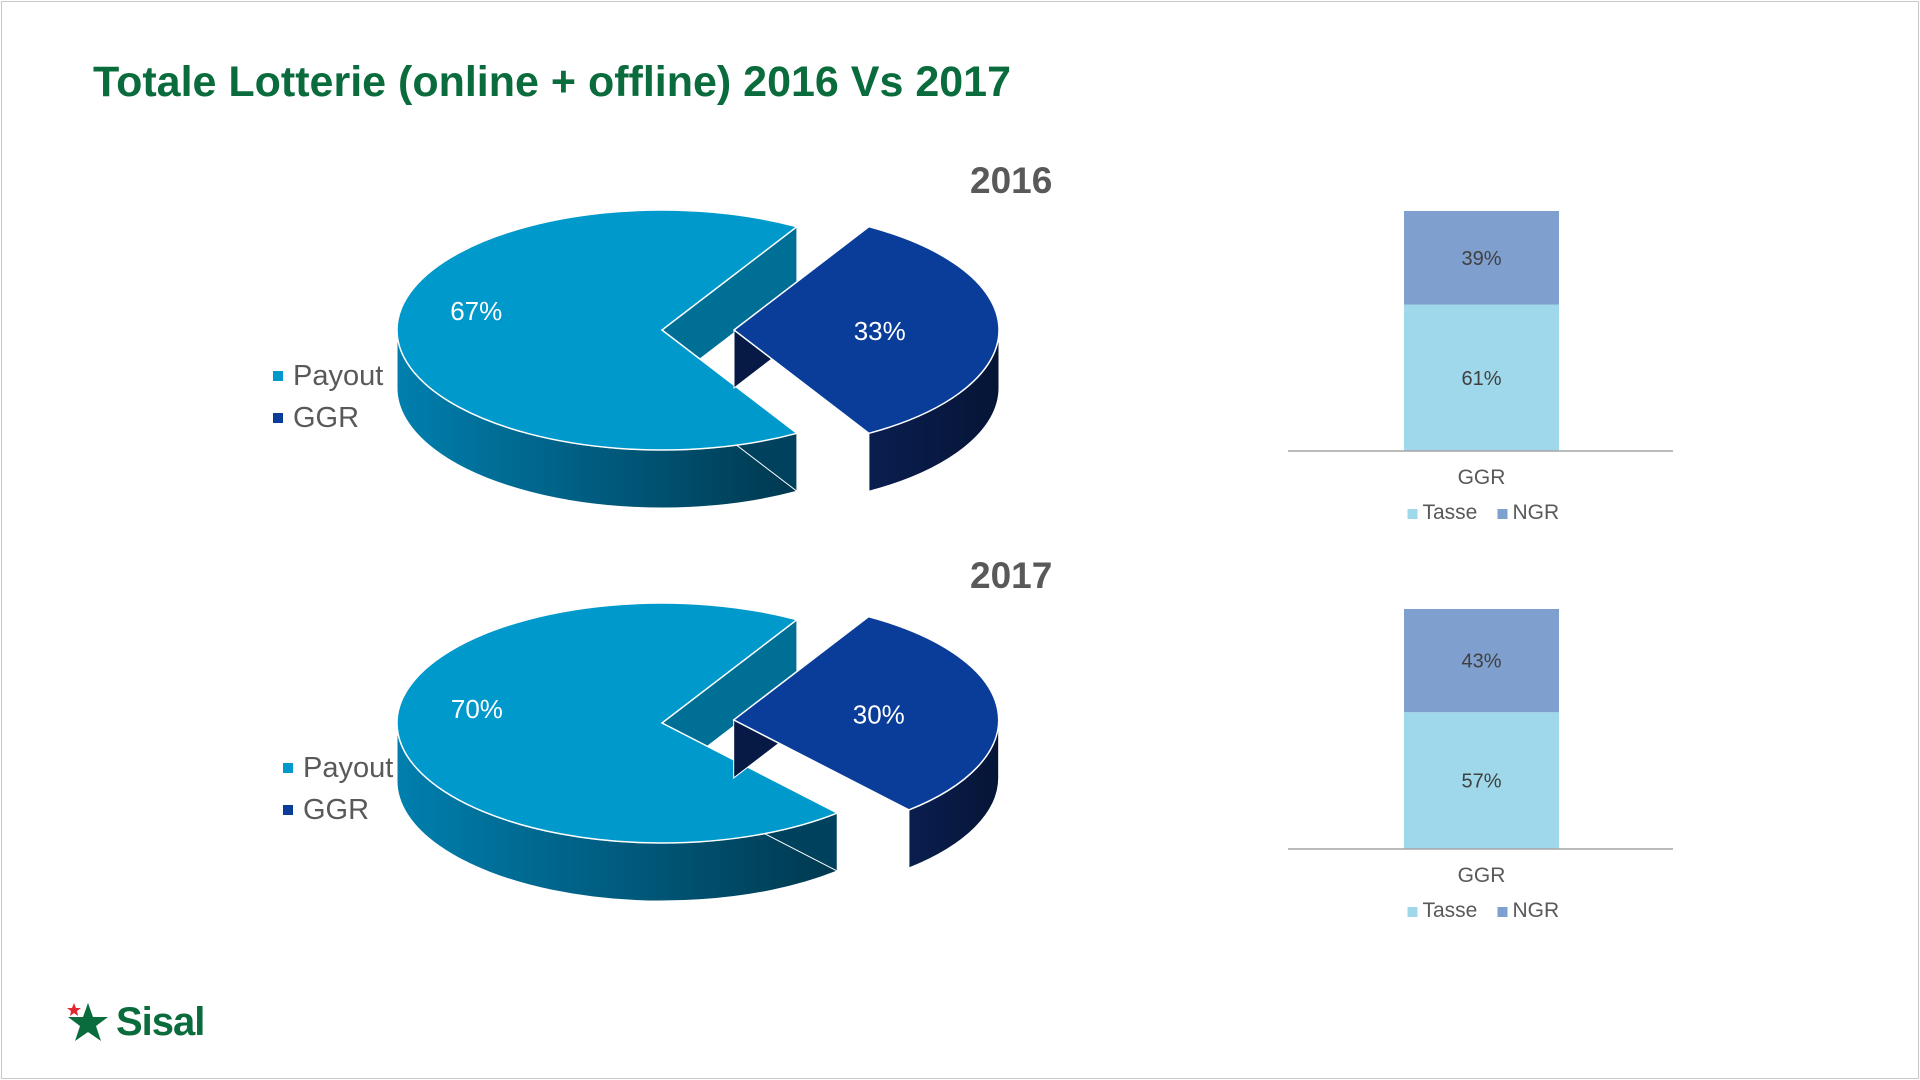  I want to click on data-label-payout: 67%, so click(476, 311).